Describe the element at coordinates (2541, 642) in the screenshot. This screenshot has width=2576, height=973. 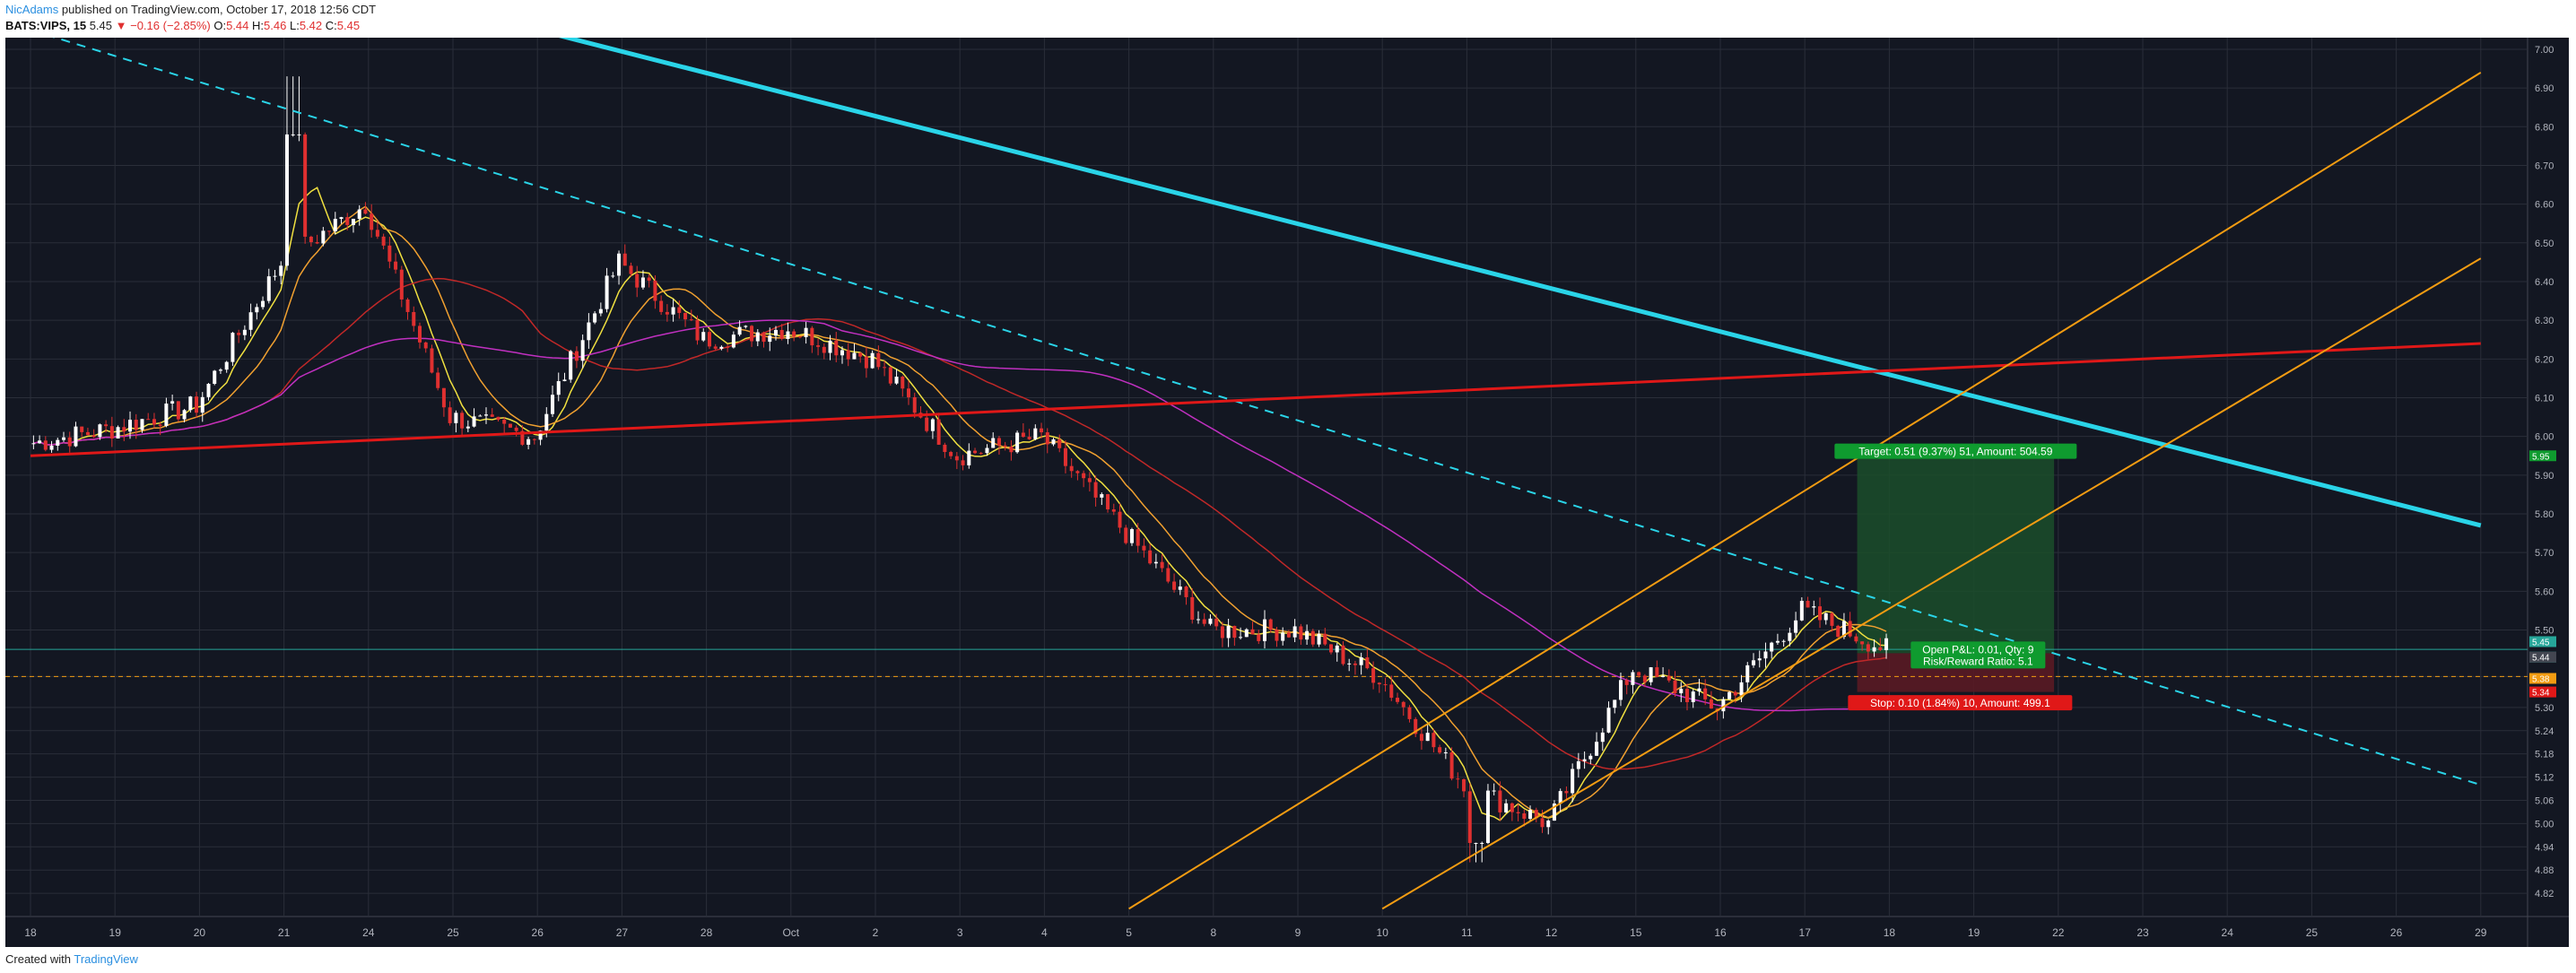
I see `last-price-tag-text: 5.45` at that location.